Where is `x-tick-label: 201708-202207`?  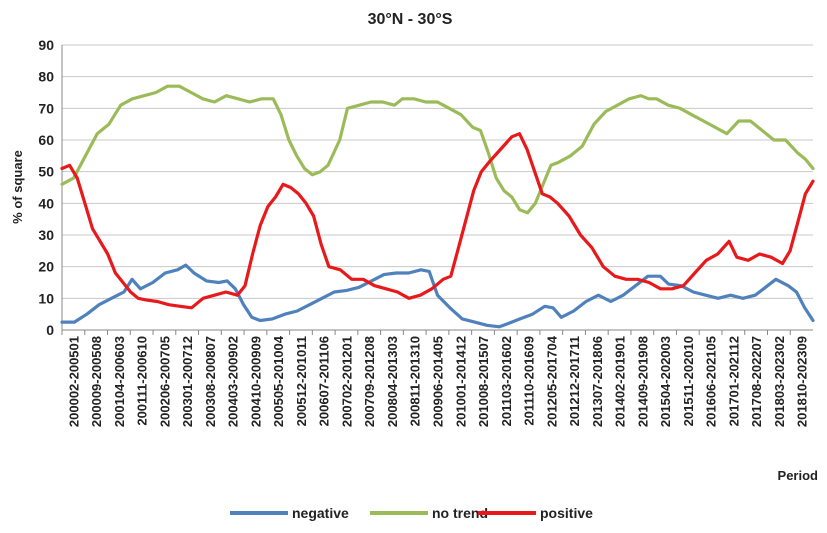
x-tick-label: 201708-202207 is located at coordinates (756, 381).